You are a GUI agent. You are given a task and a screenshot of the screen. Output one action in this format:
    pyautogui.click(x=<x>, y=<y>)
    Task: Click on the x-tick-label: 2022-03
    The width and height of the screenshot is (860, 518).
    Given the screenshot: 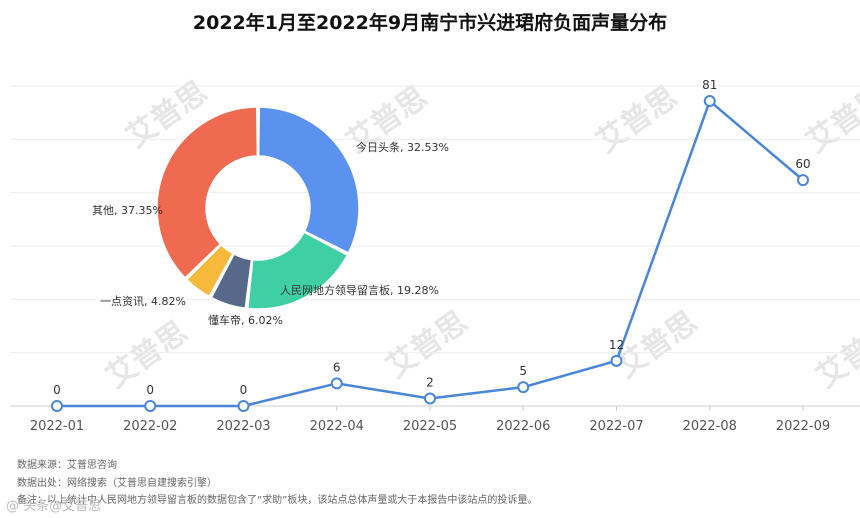 What is the action you would take?
    pyautogui.click(x=243, y=426)
    